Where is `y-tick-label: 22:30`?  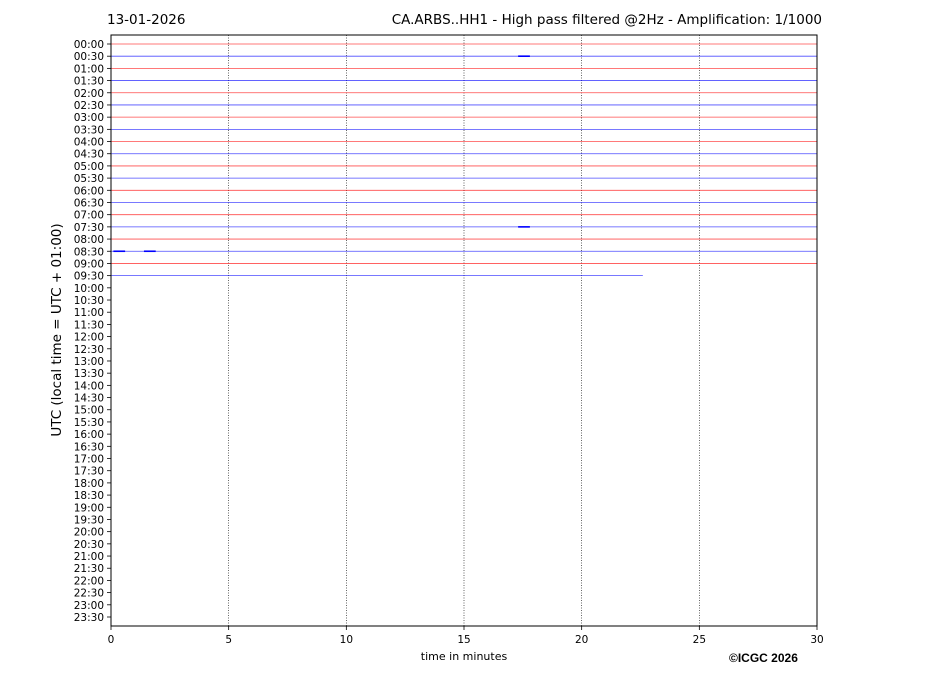
y-tick-label: 22:30 is located at coordinates (89, 594).